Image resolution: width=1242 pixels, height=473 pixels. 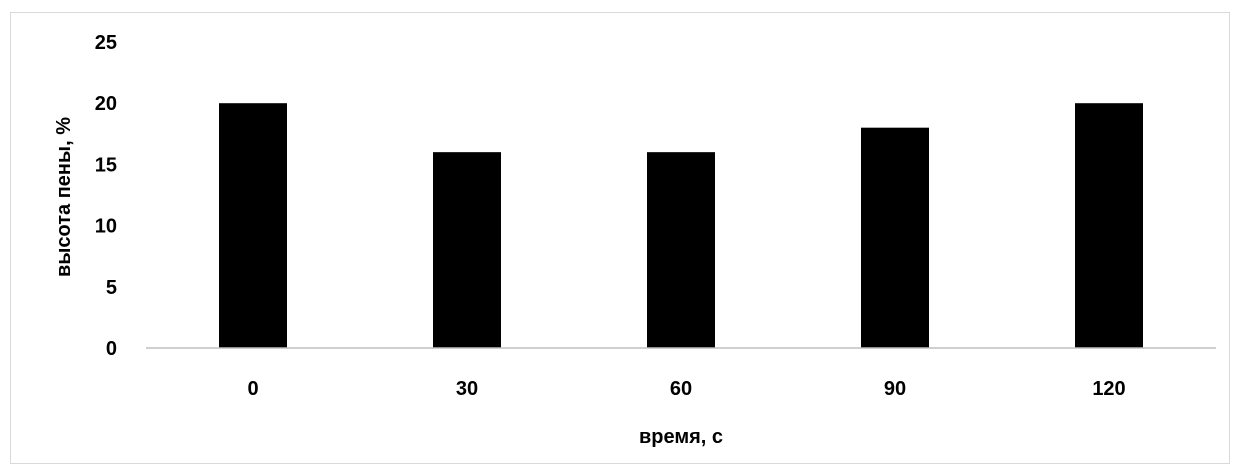 I want to click on x-tick-label: 120, so click(x=1108, y=389).